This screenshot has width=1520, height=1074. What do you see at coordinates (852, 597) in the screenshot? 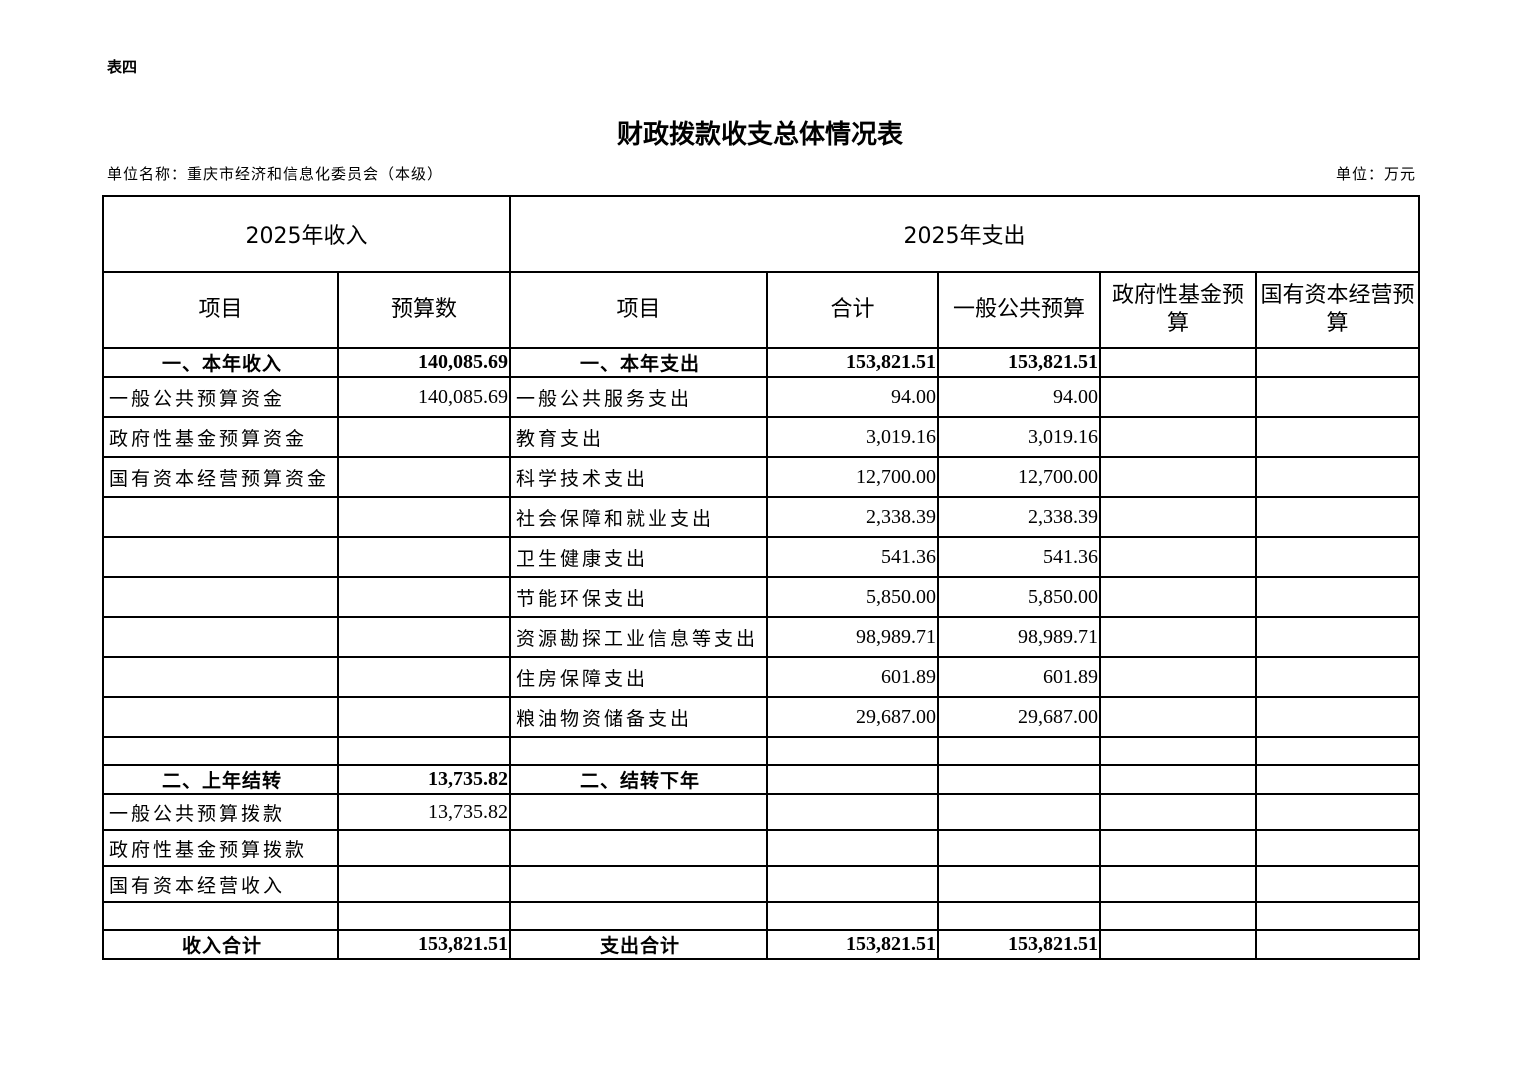
I see `table-cell: 5,850.00` at bounding box center [852, 597].